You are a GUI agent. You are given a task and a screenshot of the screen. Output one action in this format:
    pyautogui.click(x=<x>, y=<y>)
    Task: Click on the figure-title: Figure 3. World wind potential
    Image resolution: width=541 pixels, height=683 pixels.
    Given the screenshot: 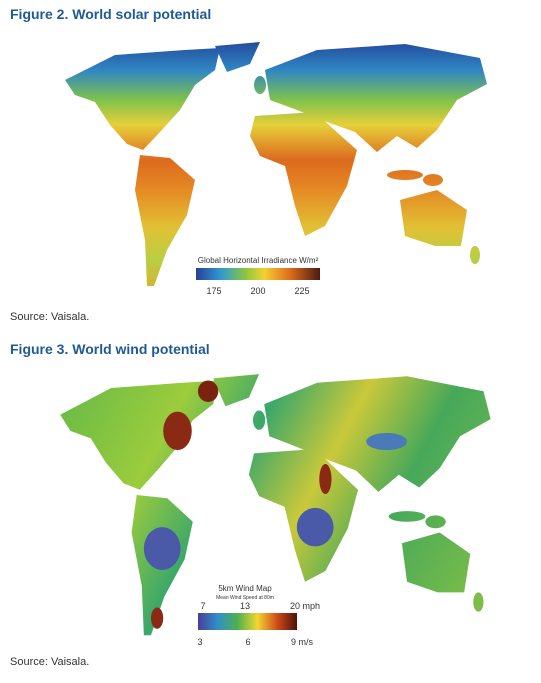 What is the action you would take?
    pyautogui.click(x=110, y=349)
    